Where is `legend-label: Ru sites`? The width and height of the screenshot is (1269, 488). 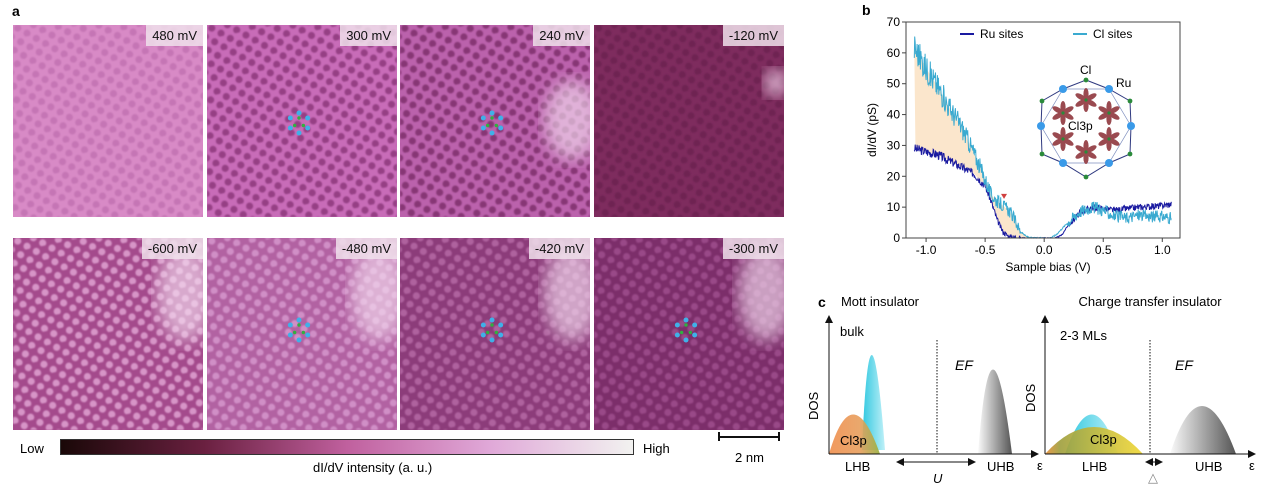
legend-label: Ru sites is located at coordinates (1001, 34).